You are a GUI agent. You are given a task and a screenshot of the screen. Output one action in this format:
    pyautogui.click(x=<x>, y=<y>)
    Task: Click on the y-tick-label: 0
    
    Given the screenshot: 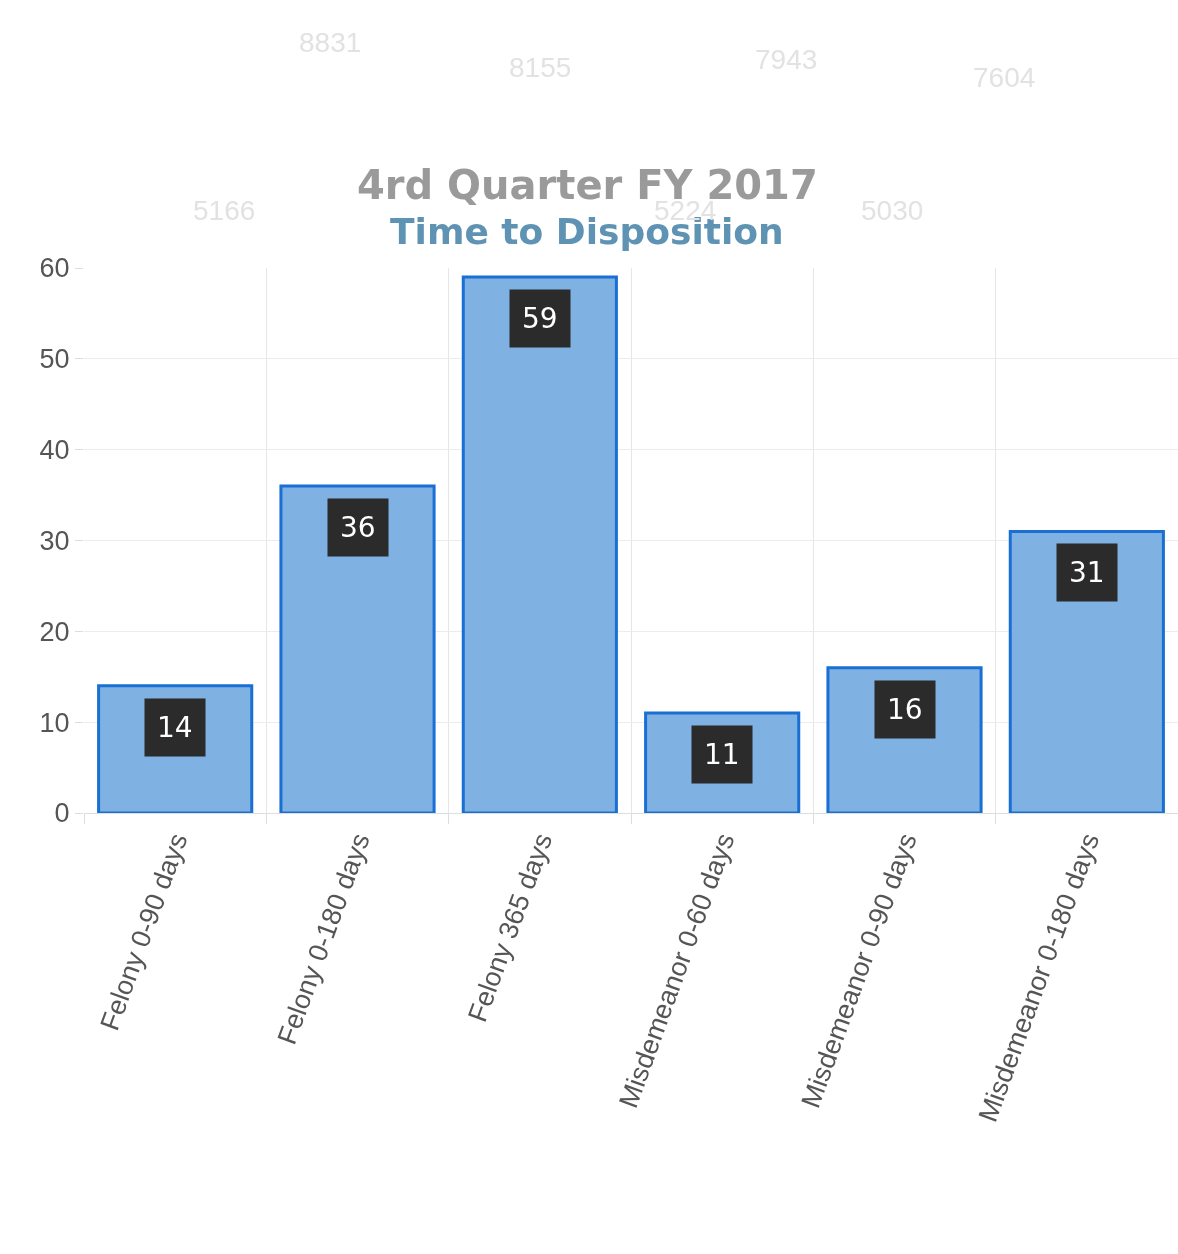 What is the action you would take?
    pyautogui.click(x=62, y=813)
    